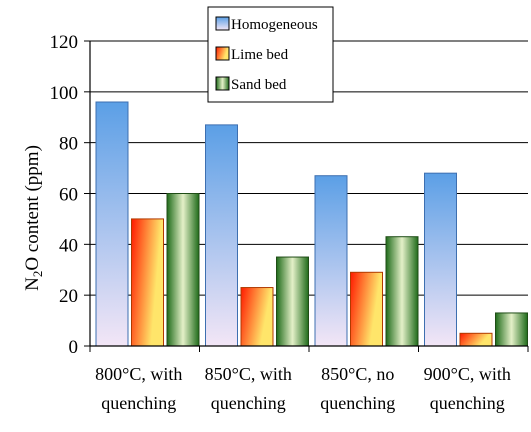 The height and width of the screenshot is (432, 531). I want to click on x-category-label: 850°C, with, so click(248, 374).